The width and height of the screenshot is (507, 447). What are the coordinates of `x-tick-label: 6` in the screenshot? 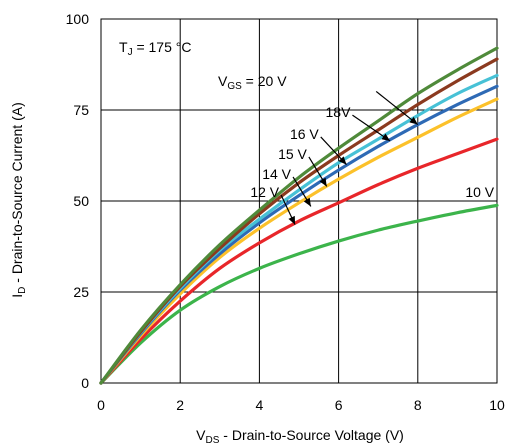 It's located at (339, 405).